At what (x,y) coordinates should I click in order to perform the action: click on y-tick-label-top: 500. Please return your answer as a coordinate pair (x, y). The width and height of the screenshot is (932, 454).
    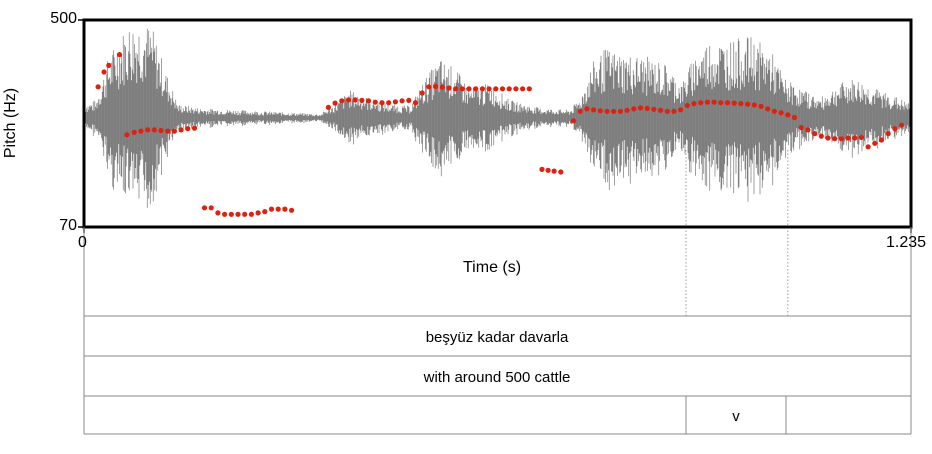
    Looking at the image, I should click on (63, 18).